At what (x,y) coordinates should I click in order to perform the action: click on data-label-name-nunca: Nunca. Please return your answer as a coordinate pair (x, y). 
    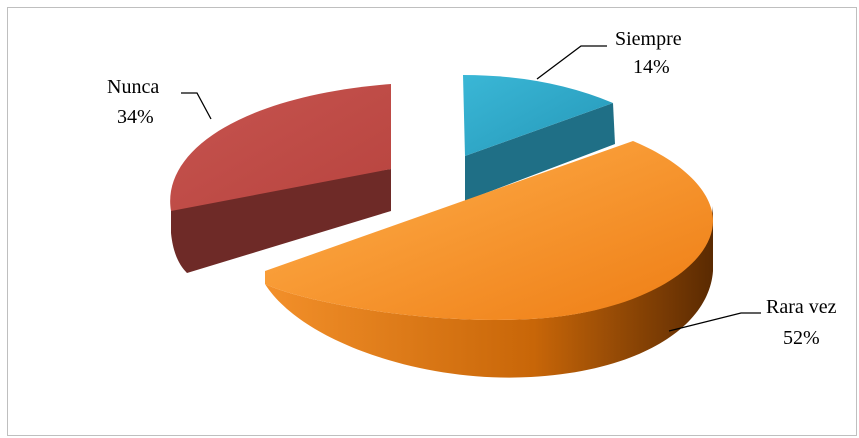
    Looking at the image, I should click on (133, 87).